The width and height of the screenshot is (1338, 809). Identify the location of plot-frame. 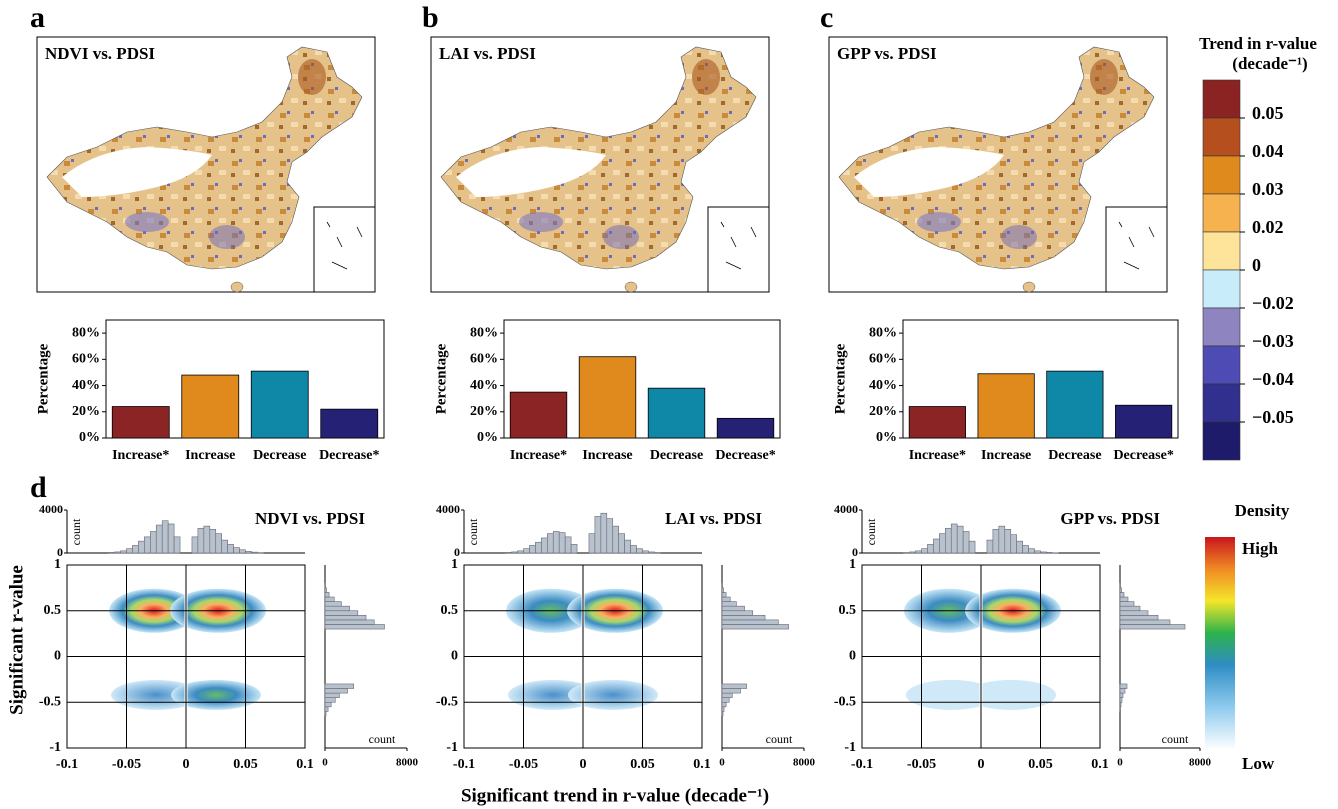
(1040, 379).